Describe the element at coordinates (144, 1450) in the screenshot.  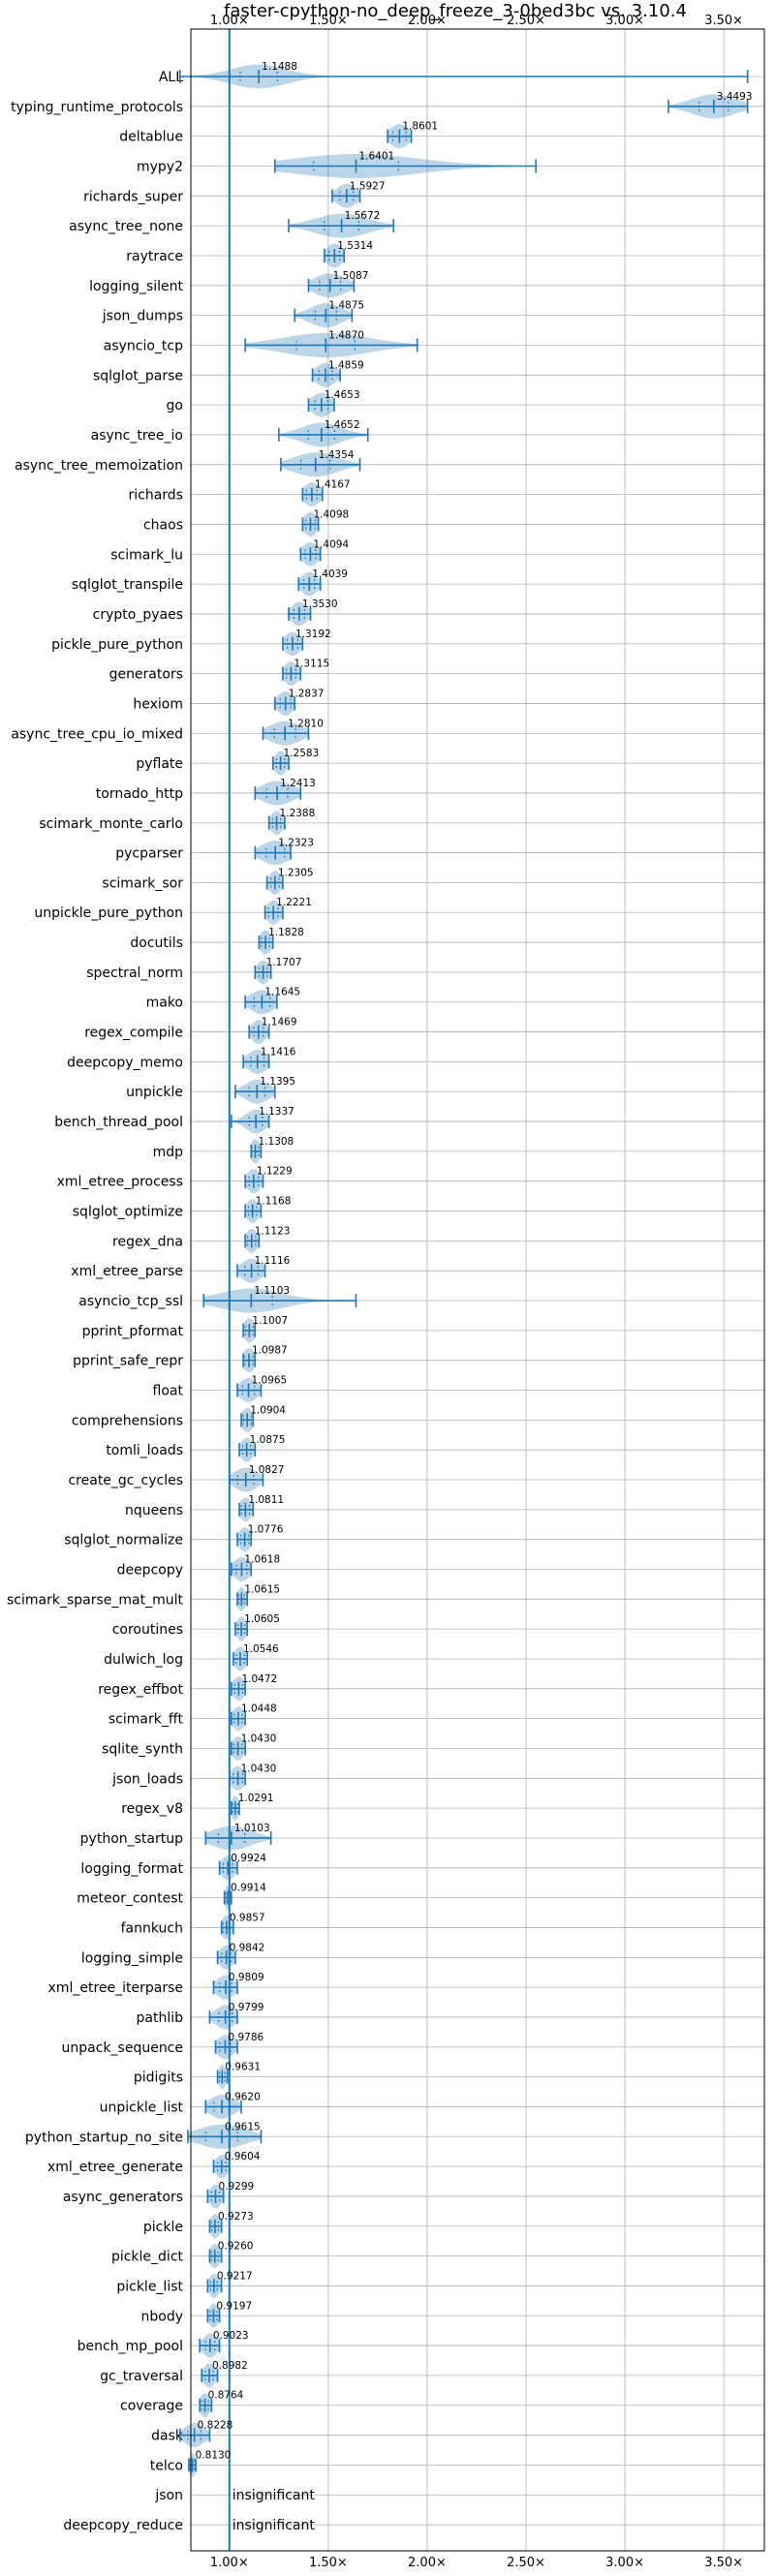
I see `benchmark-label: tomli_loads` at that location.